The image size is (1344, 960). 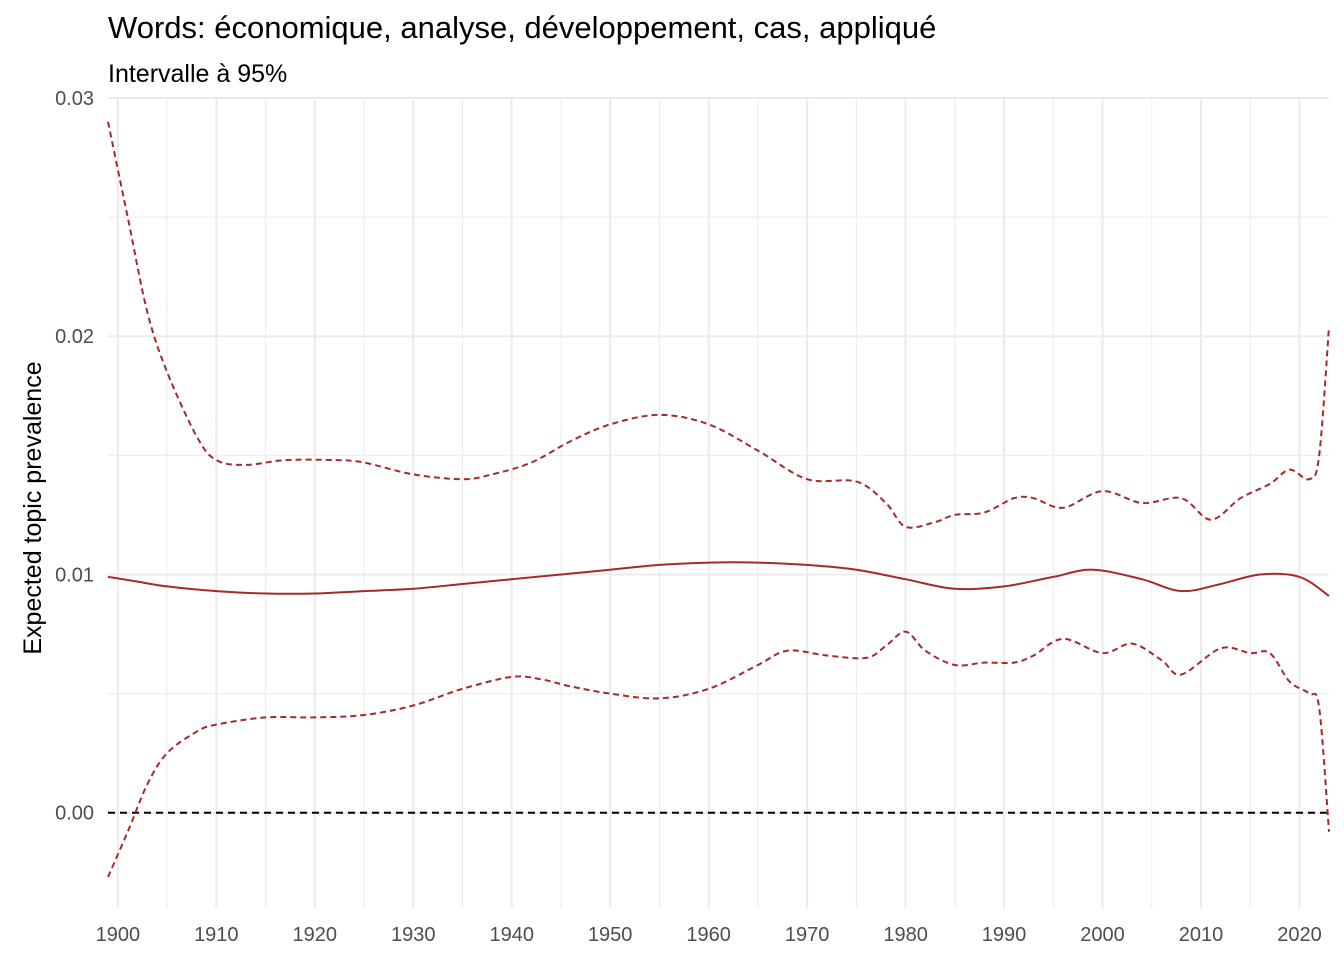 What do you see at coordinates (905, 935) in the screenshot?
I see `x-tick-label: 1980` at bounding box center [905, 935].